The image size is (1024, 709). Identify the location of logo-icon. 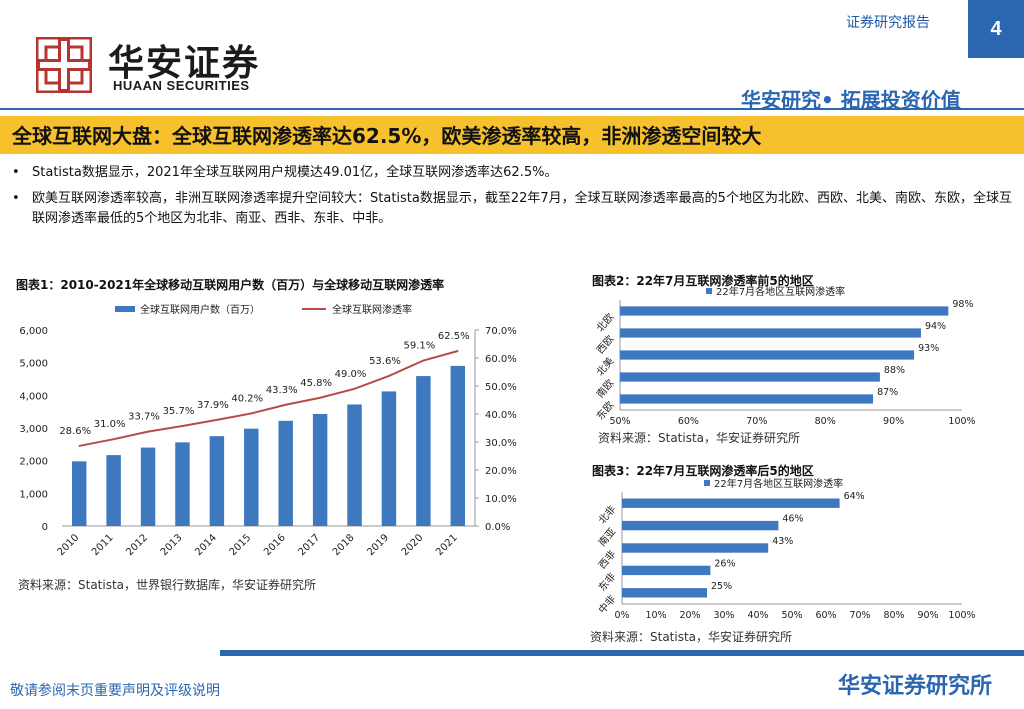
(64, 65).